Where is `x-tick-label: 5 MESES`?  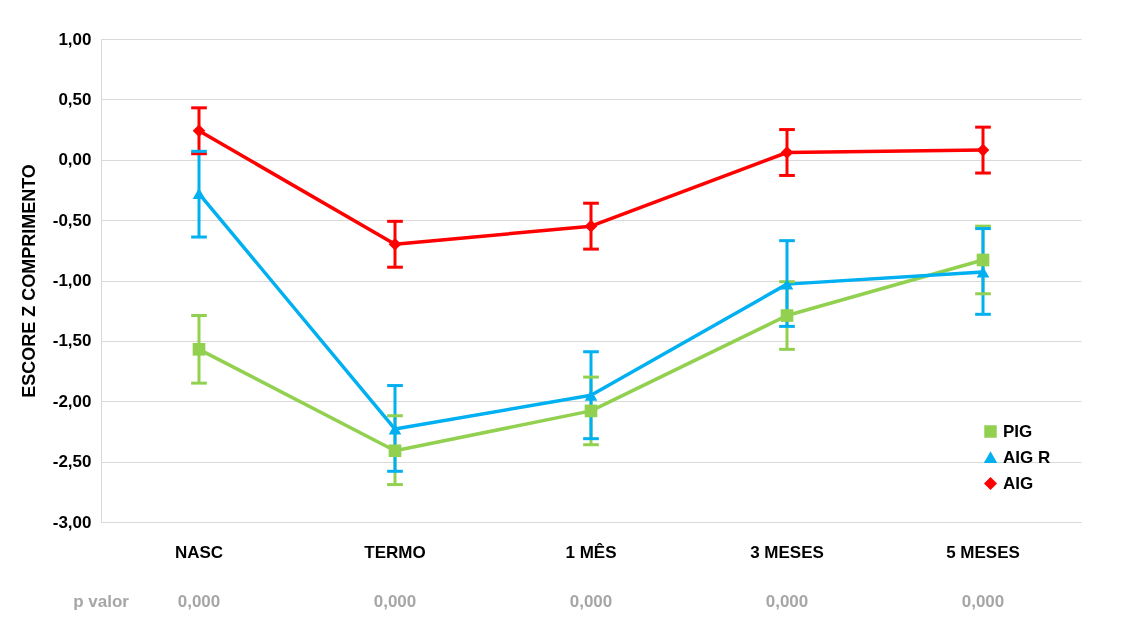 x-tick-label: 5 MESES is located at coordinates (983, 552).